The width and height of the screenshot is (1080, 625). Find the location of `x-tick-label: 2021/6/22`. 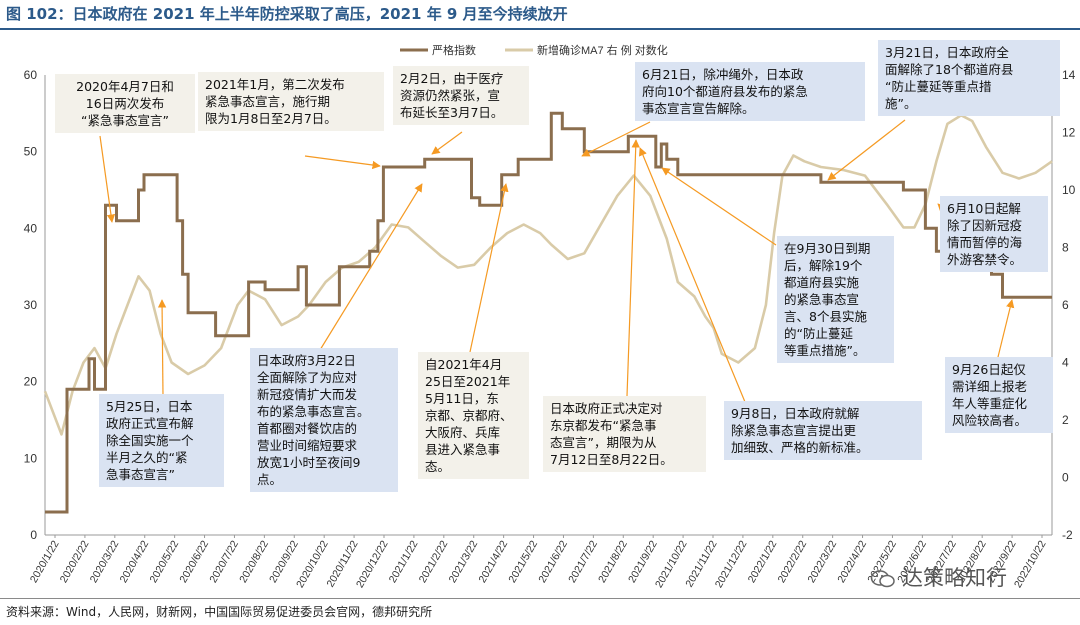

x-tick-label: 2021/6/22 is located at coordinates (553, 561).